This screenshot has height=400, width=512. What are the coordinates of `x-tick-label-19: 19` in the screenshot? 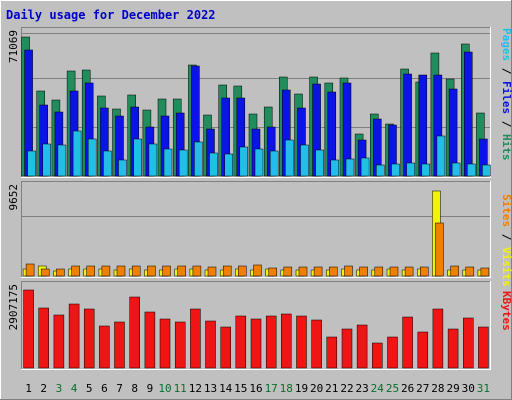 It's located at (301, 388).